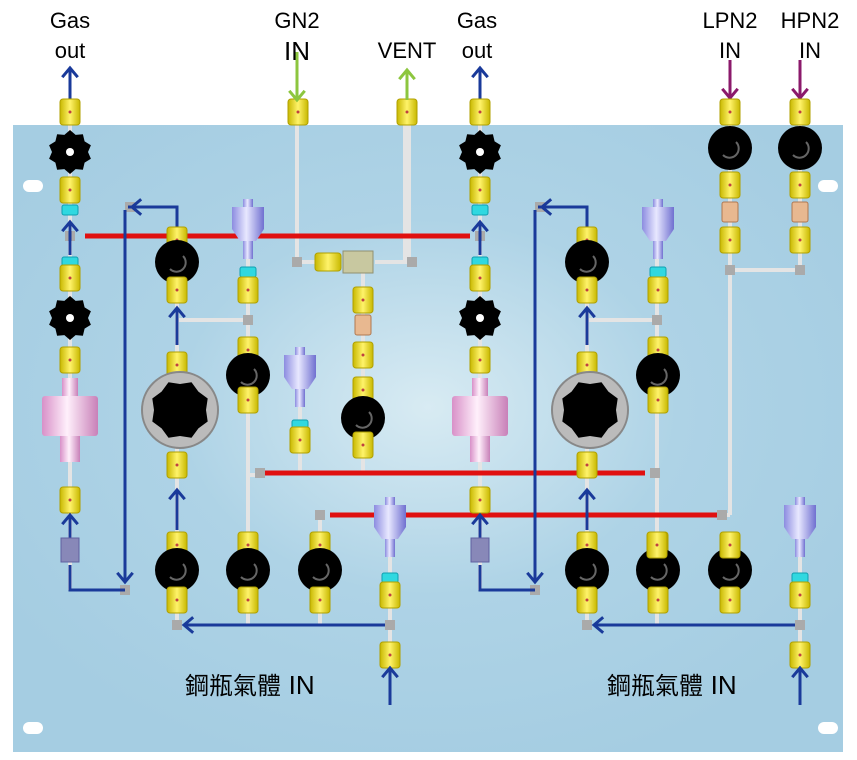 The image size is (857, 760). I want to click on label-text: 鋼瓶氣體, so click(655, 686).